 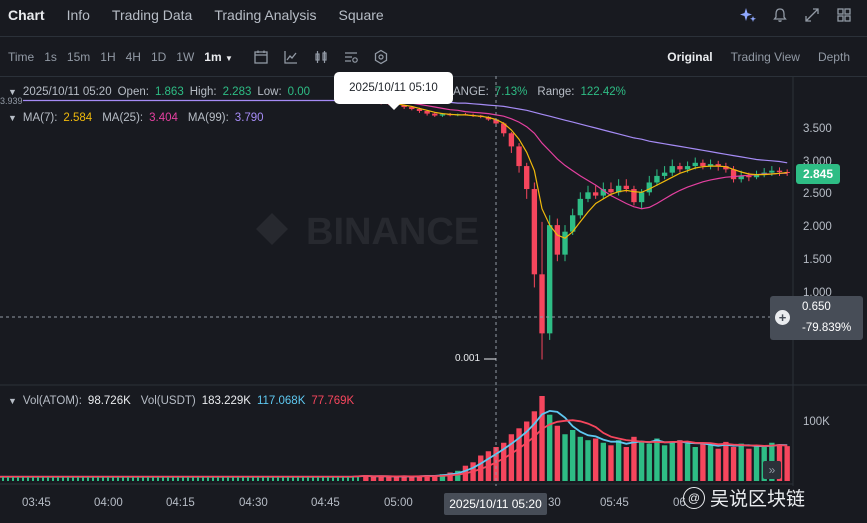 I want to click on bell-icon, so click(x=780, y=15).